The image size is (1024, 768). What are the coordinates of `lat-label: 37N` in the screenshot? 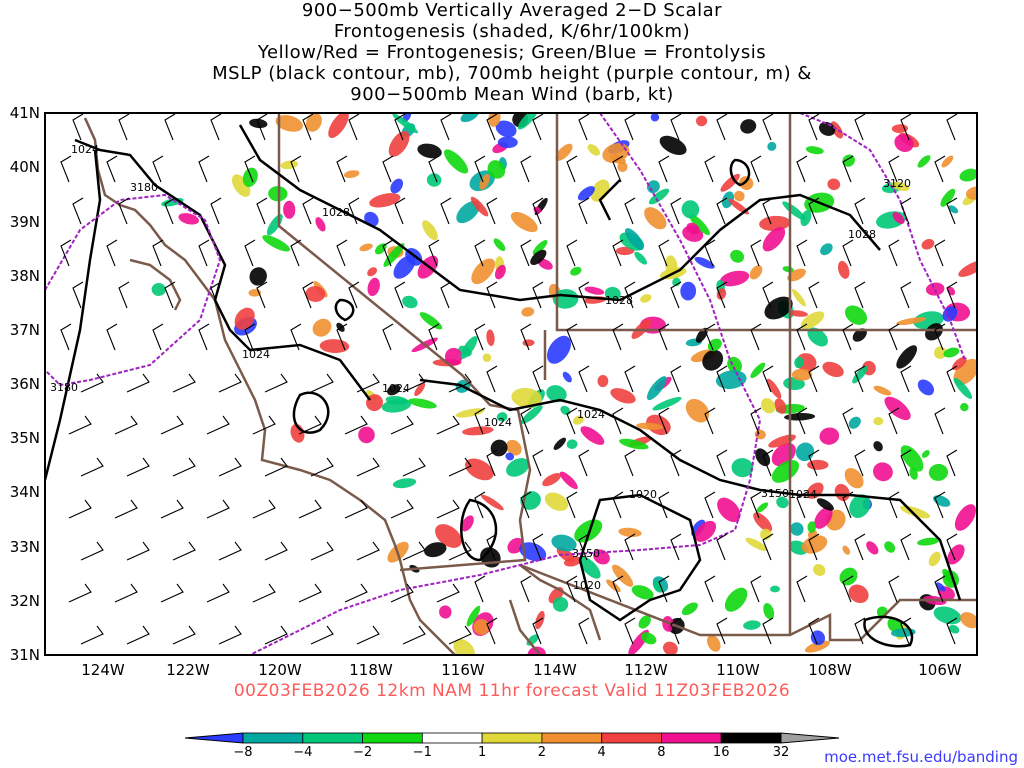 It's located at (25, 330).